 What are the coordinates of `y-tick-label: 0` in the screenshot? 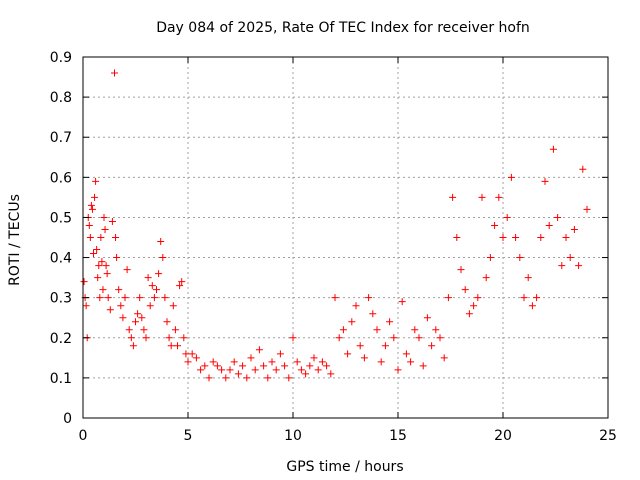 It's located at (67, 419).